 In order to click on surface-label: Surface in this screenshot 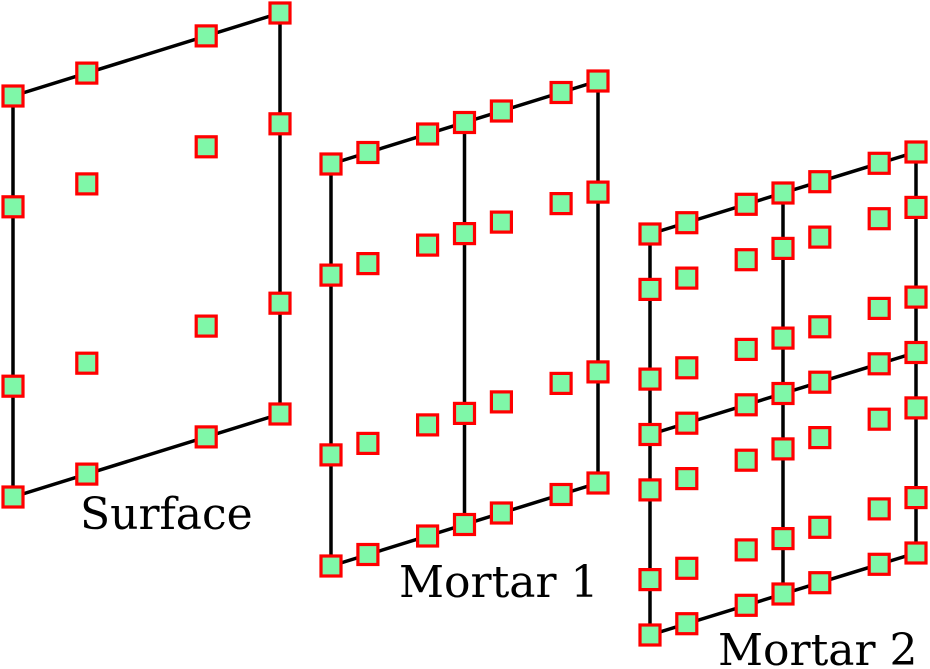, I will do `click(166, 514)`.